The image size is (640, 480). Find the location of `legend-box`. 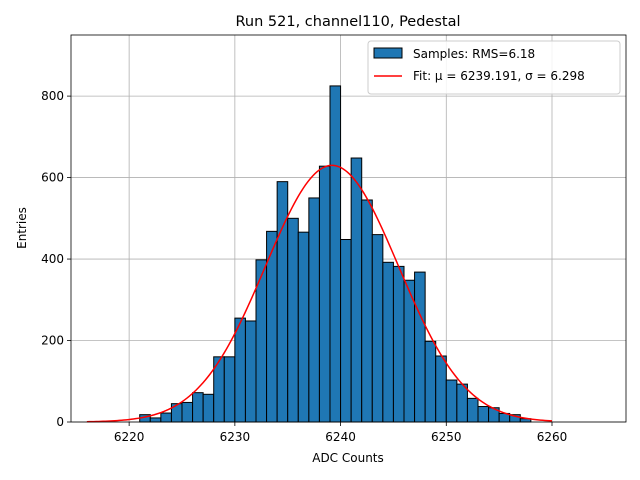

legend-box is located at coordinates (494, 67).